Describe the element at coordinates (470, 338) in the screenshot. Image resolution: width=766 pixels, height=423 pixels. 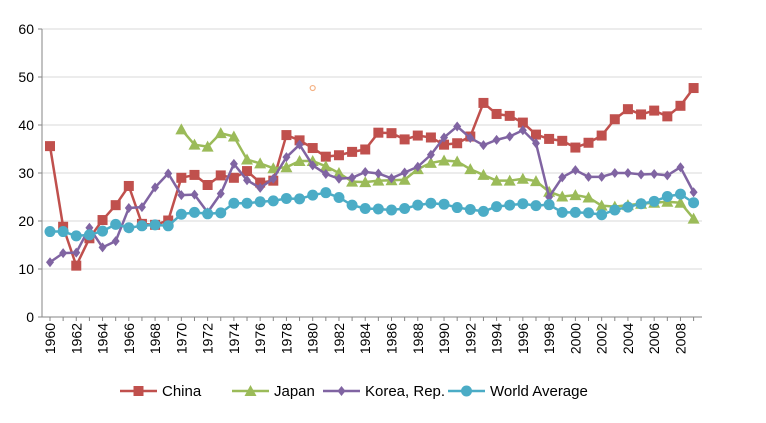
I see `x-tick-label: 1992` at that location.